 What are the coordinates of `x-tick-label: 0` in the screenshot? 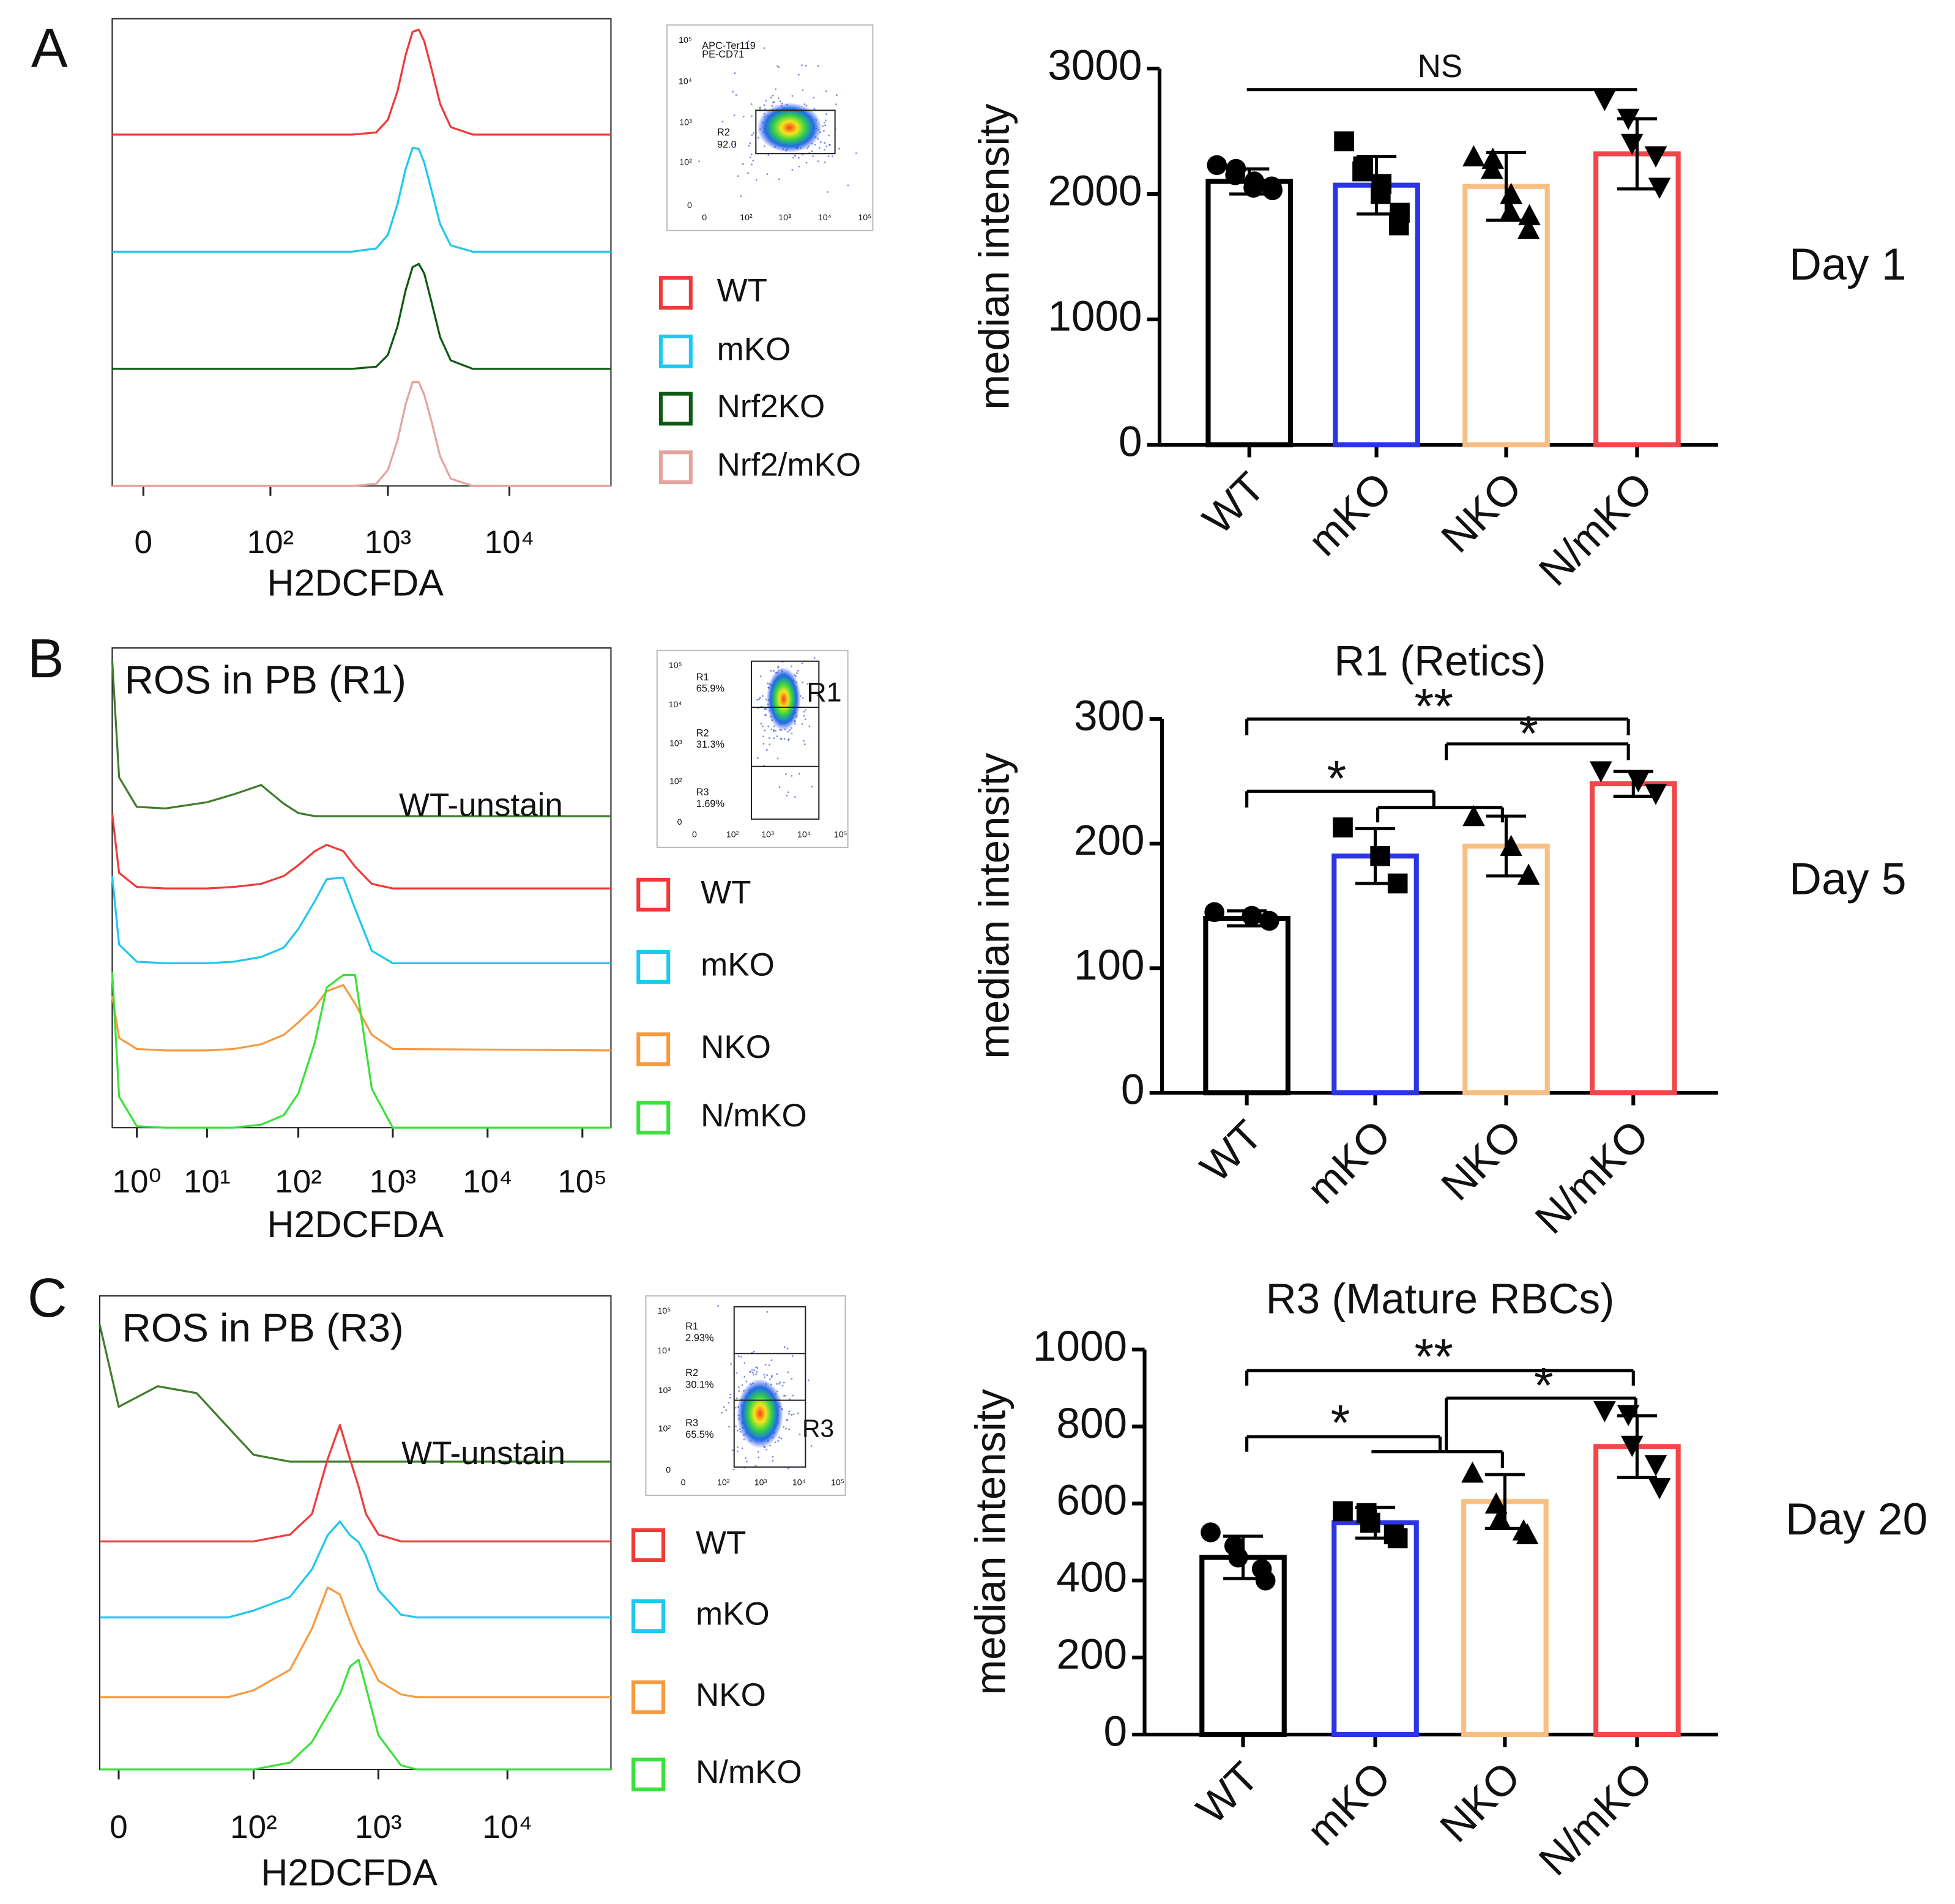 It's located at (143, 542).